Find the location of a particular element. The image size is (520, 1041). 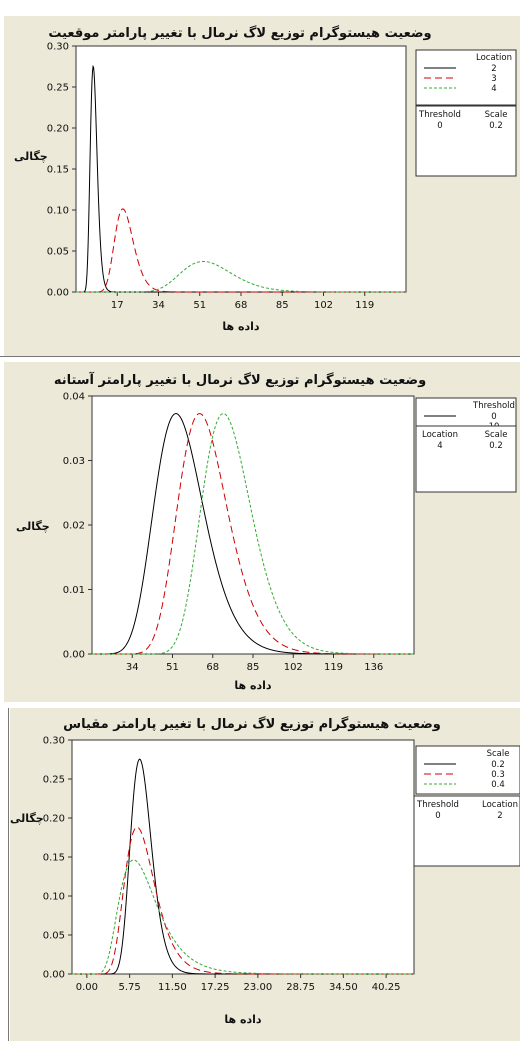

legend-label: 0.3 is located at coordinates (498, 775).